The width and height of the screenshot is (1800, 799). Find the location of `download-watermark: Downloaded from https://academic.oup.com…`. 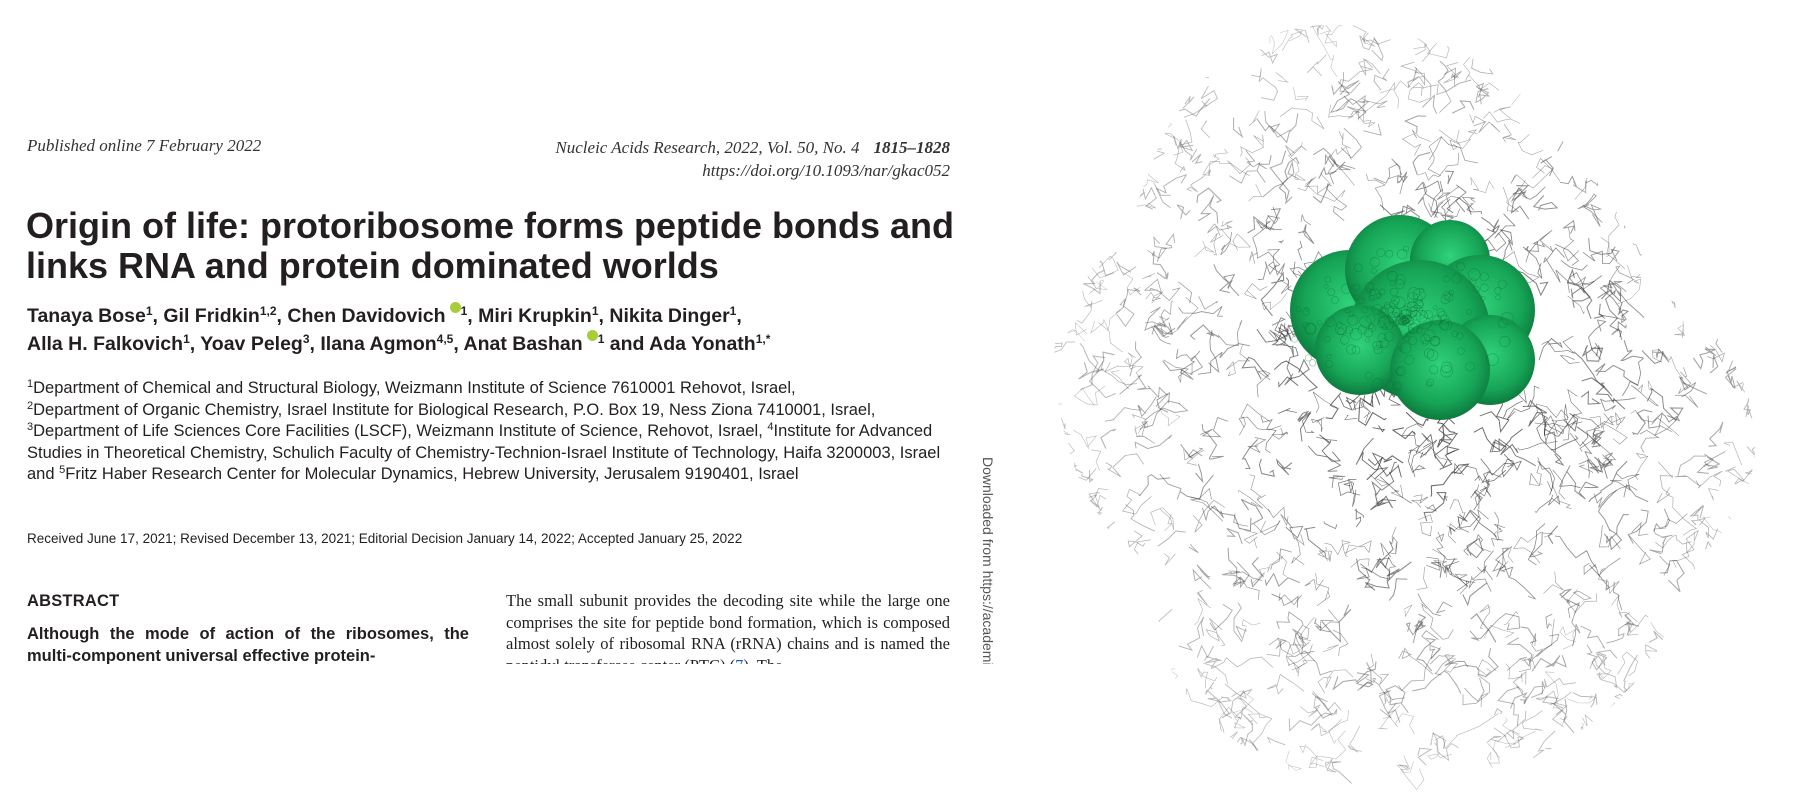

download-watermark: Downloaded from https://academic.oup.com… is located at coordinates (988, 560).